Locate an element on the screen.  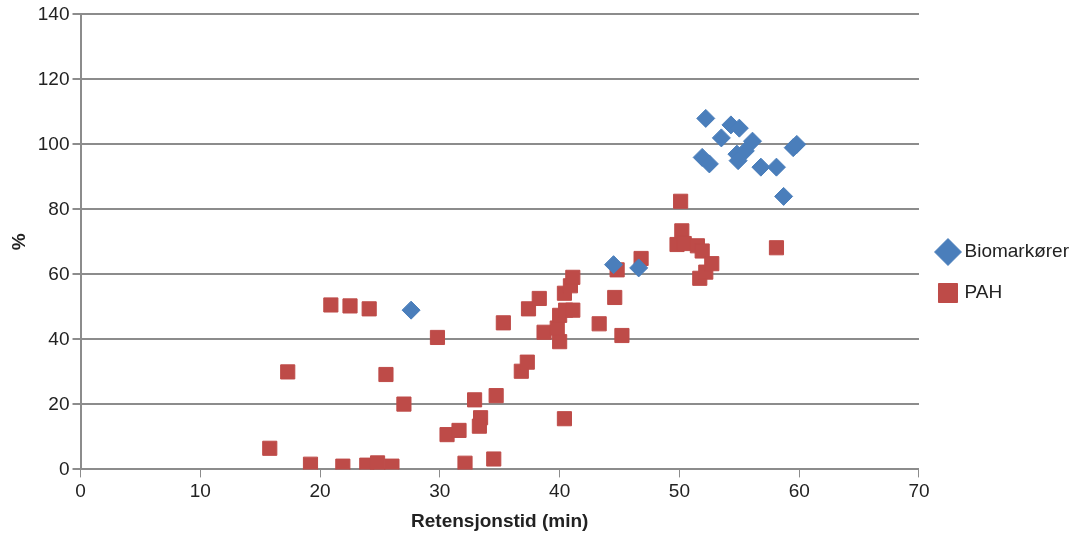
y-tick-label: 20 is located at coordinates (59, 403).